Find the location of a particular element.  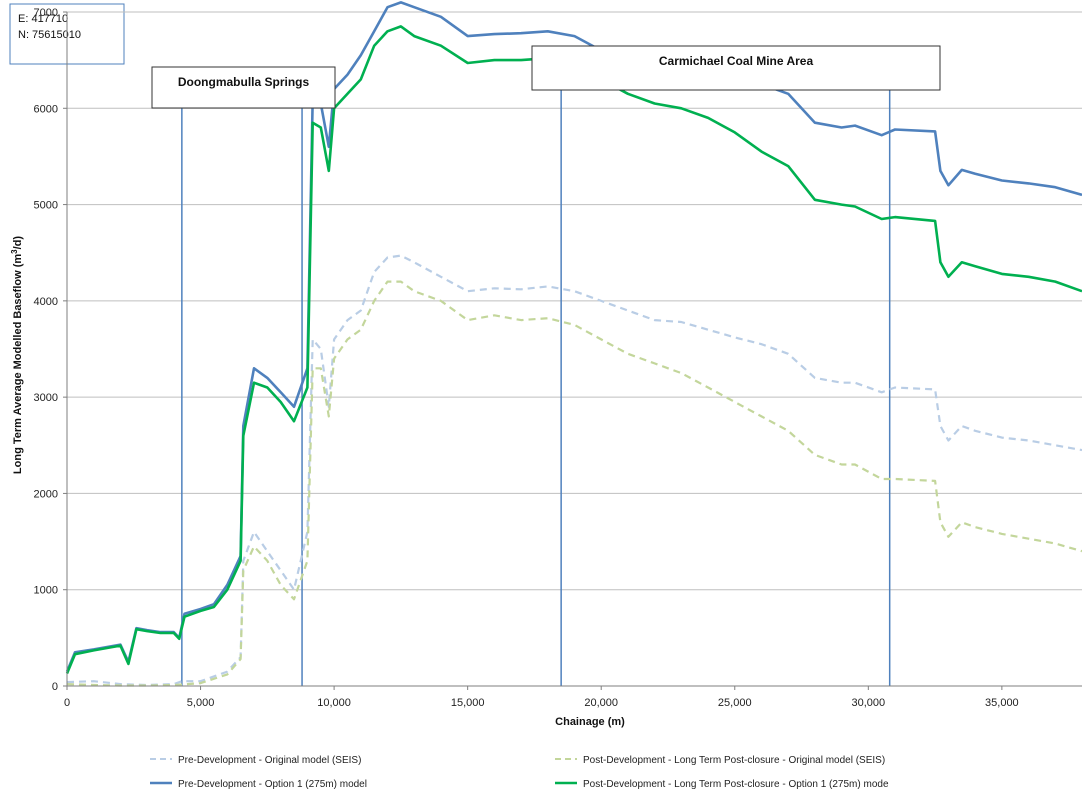

y-tick-label: 5000 is located at coordinates (46, 206).